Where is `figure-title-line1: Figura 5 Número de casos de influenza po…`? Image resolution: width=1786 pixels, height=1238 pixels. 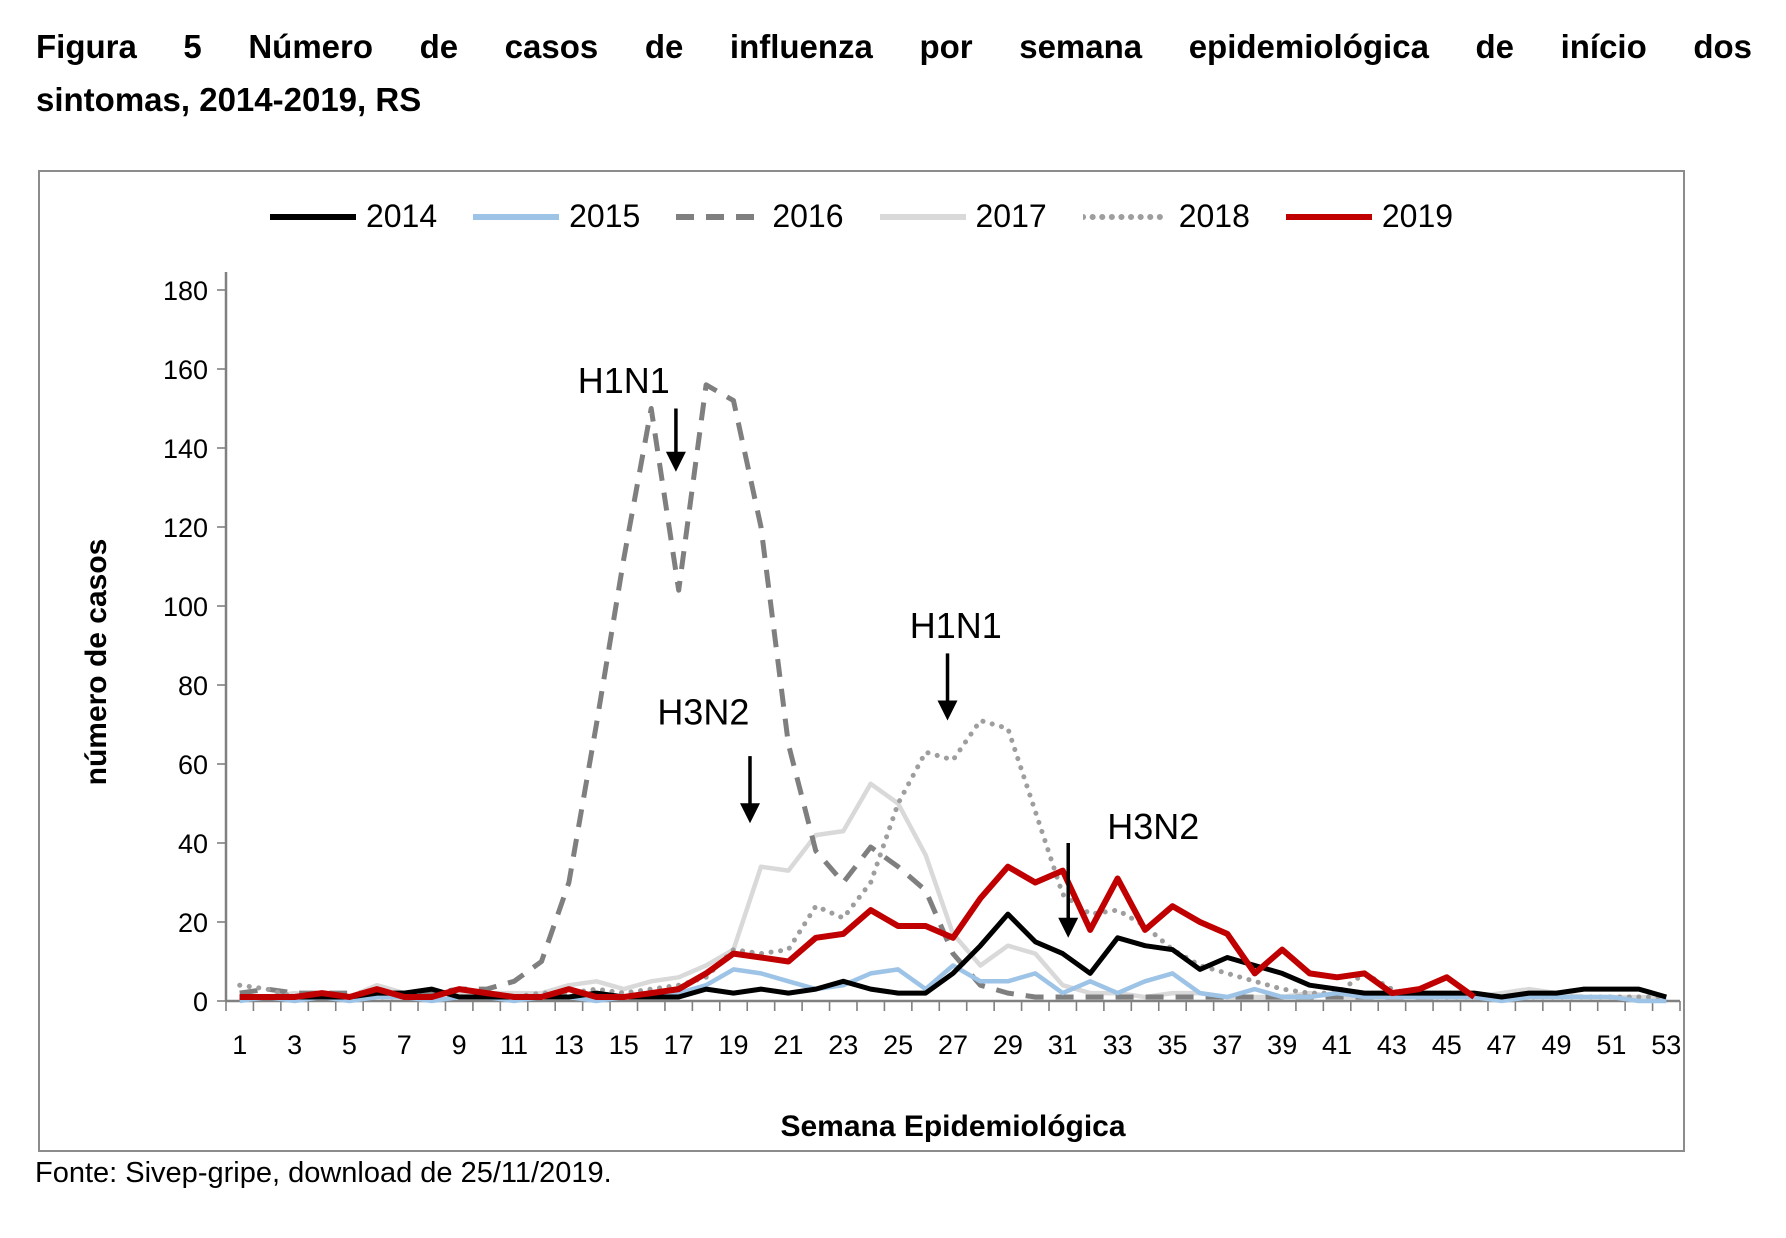 figure-title-line1: Figura 5 Número de casos de influenza po… is located at coordinates (894, 46).